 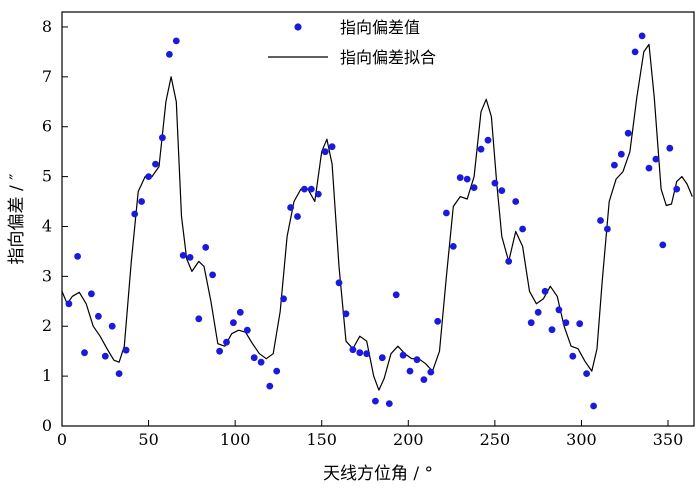 I want to click on x-tick-label: 0, so click(x=62, y=439).